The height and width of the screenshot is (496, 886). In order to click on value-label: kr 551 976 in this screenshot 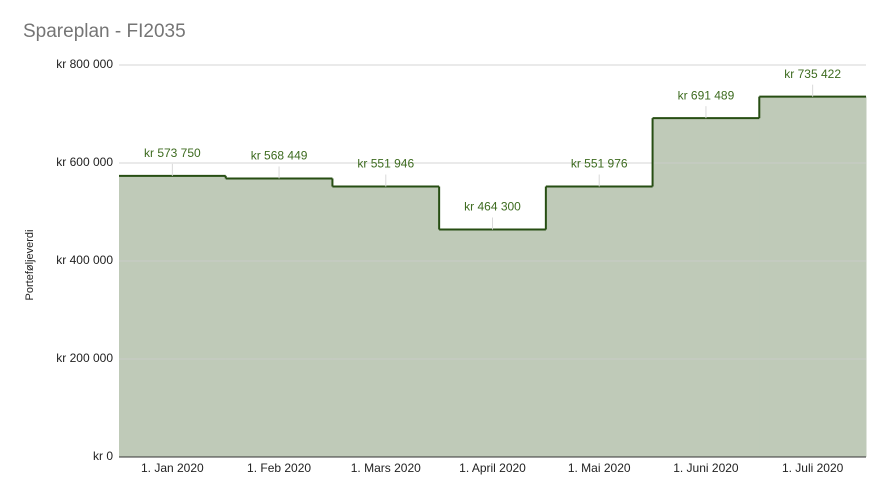, I will do `click(599, 164)`.